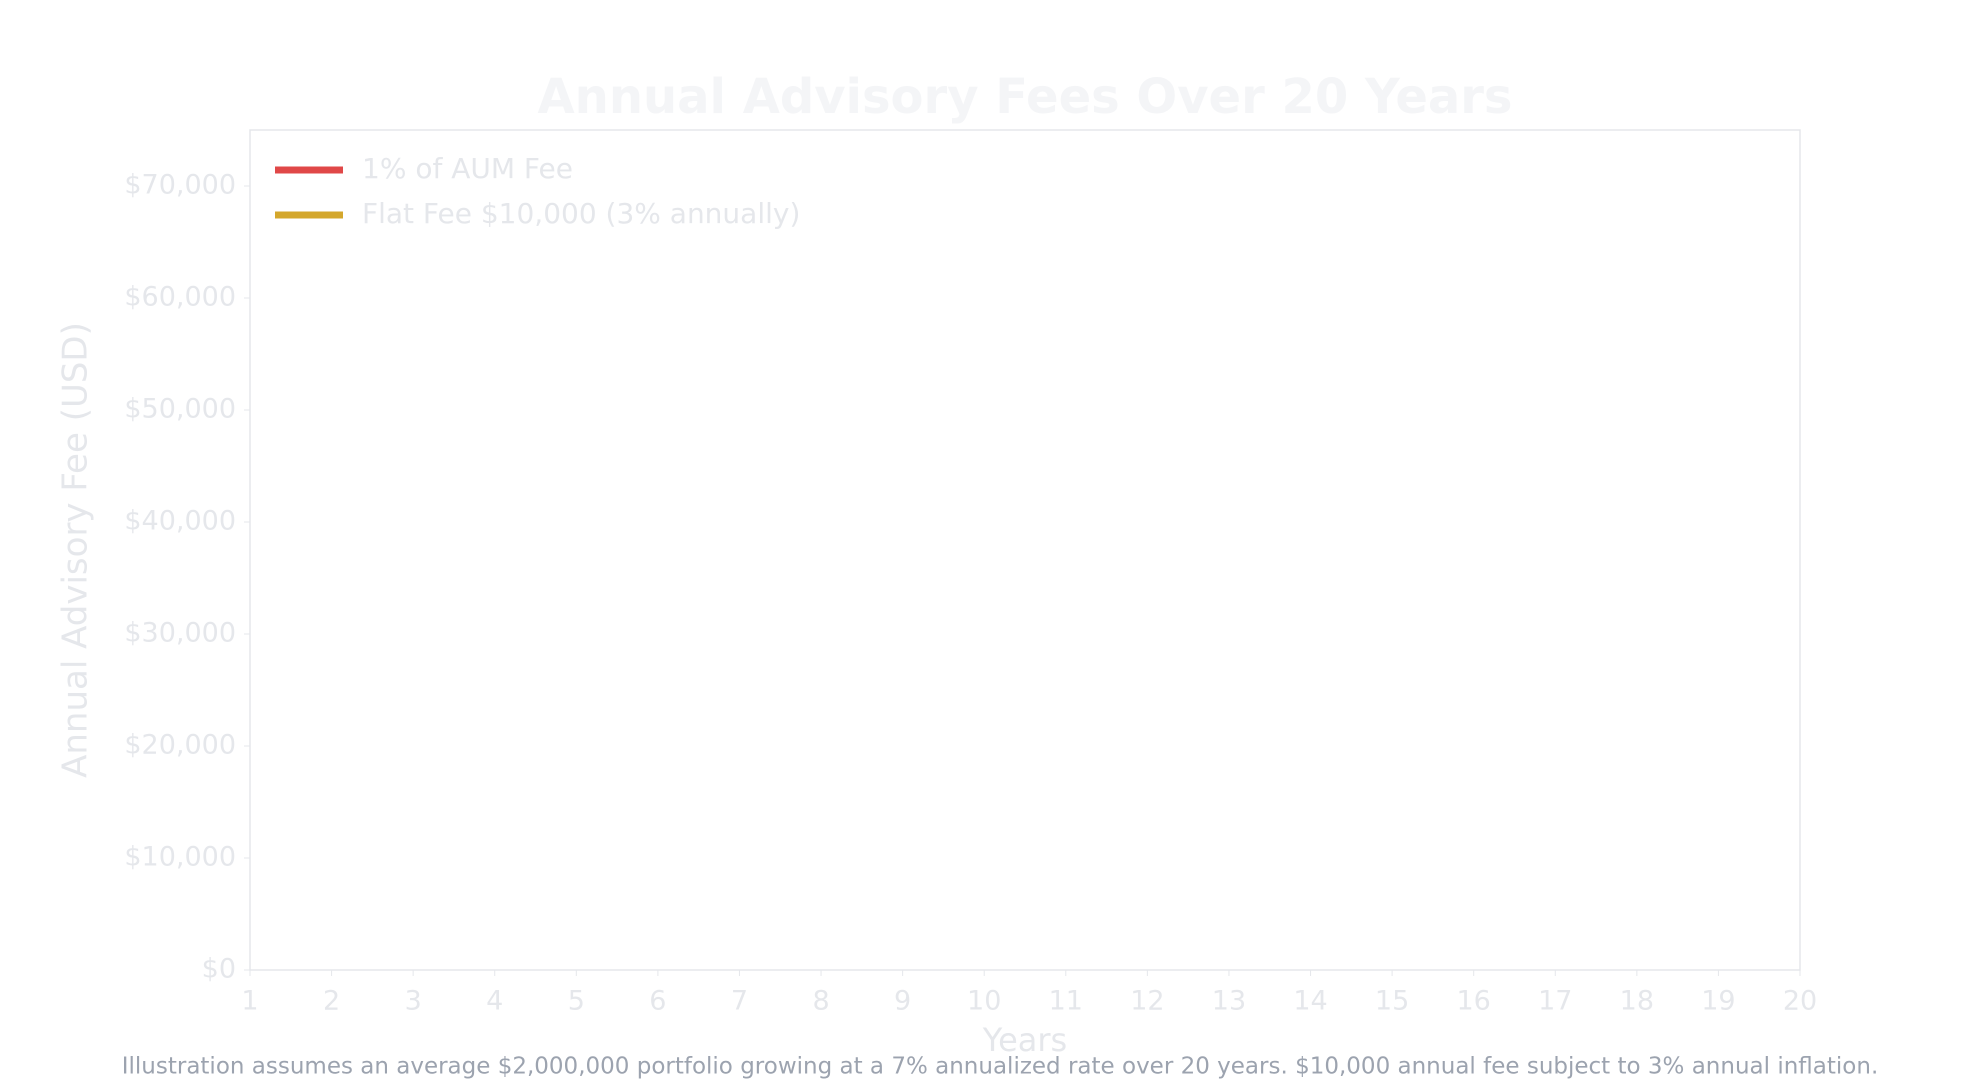 The width and height of the screenshot is (1980, 1080). Describe the element at coordinates (1024, 1040) in the screenshot. I see `x-axis-label: Years` at that location.